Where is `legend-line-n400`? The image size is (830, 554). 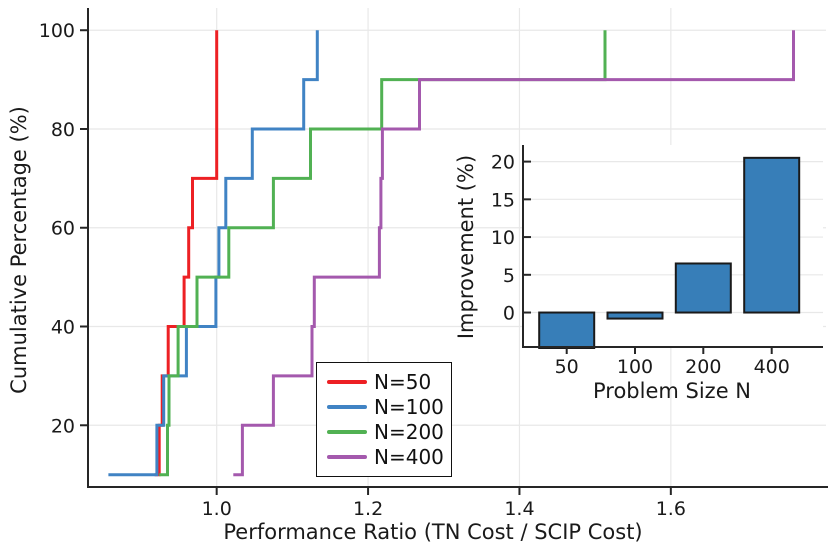 legend-line-n400 is located at coordinates (347, 457).